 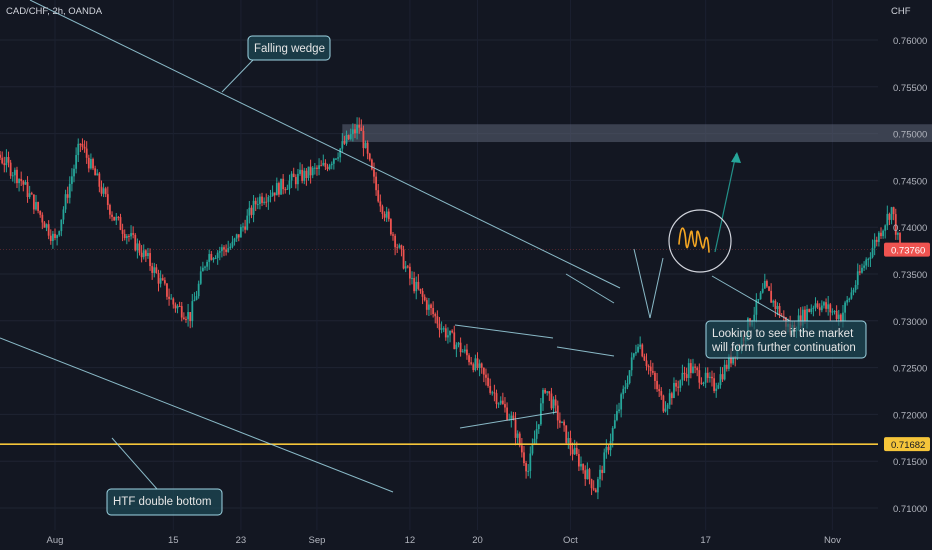 What do you see at coordinates (908, 445) in the screenshot?
I see `support-level-badge-text: 0.71682` at bounding box center [908, 445].